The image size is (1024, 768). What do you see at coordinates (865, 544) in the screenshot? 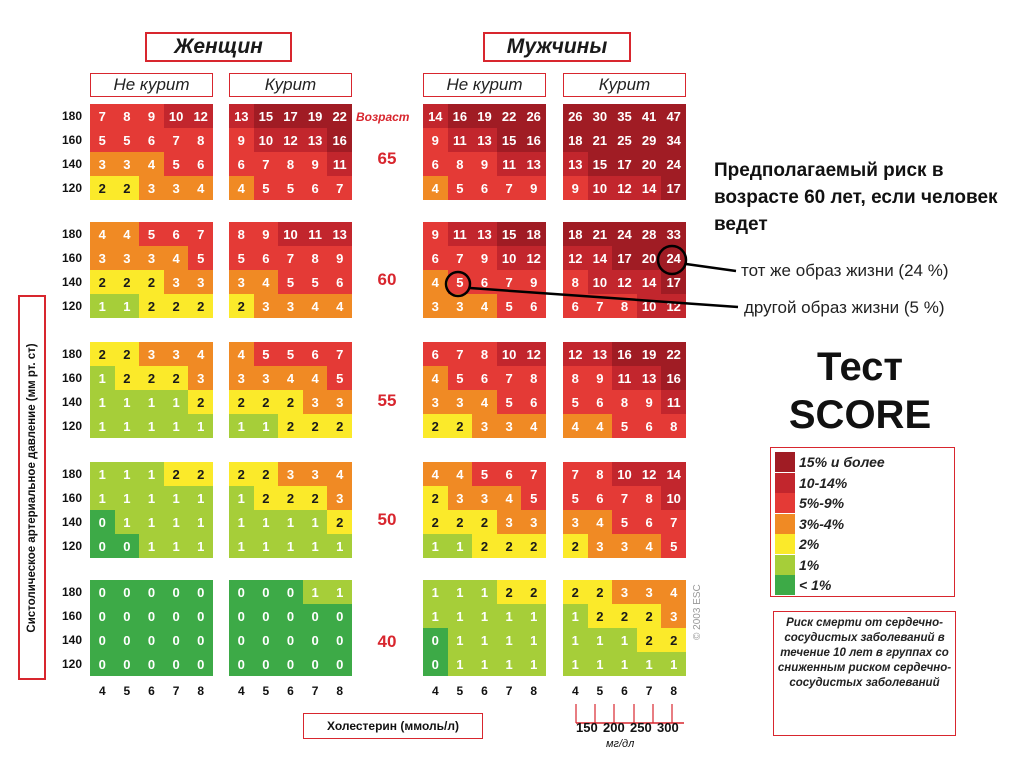
I see `legend-item: 2%` at bounding box center [865, 544].